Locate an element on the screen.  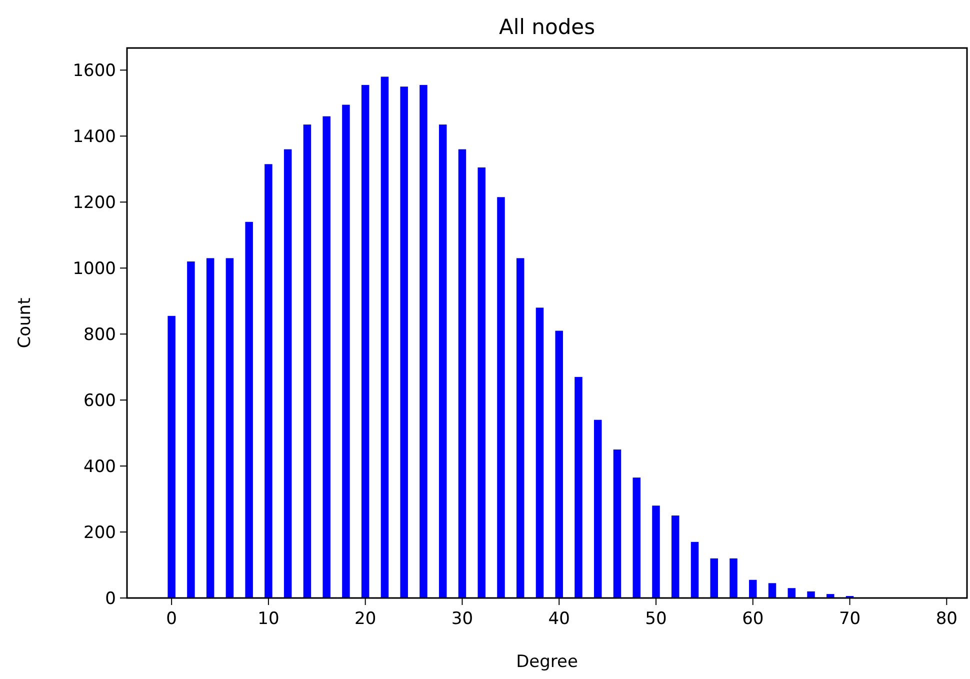
y-tick-label: 0 is located at coordinates (110, 598).